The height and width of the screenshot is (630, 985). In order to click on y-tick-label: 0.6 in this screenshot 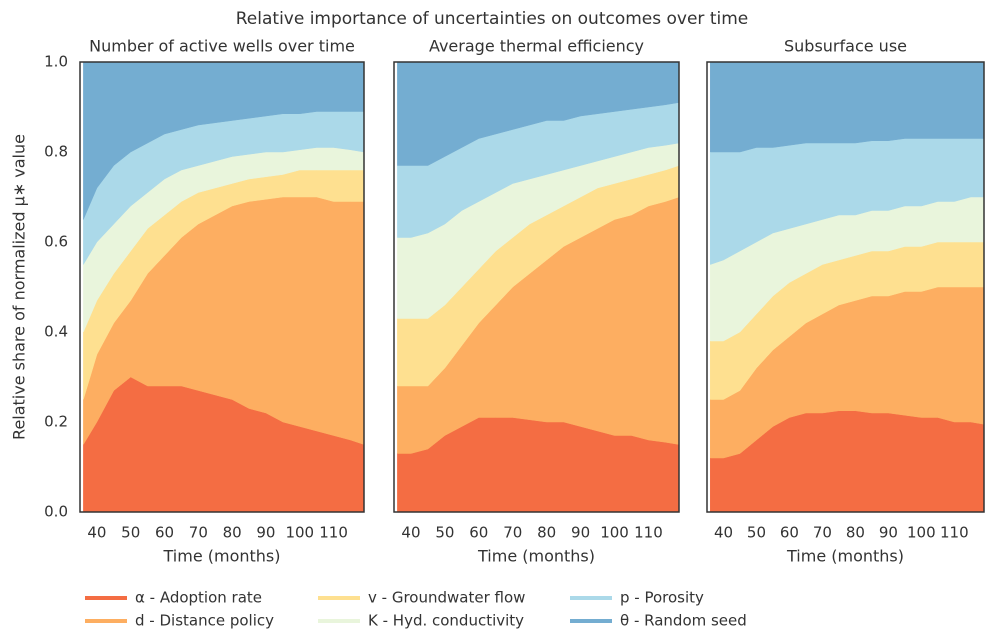, I will do `click(56, 242)`.